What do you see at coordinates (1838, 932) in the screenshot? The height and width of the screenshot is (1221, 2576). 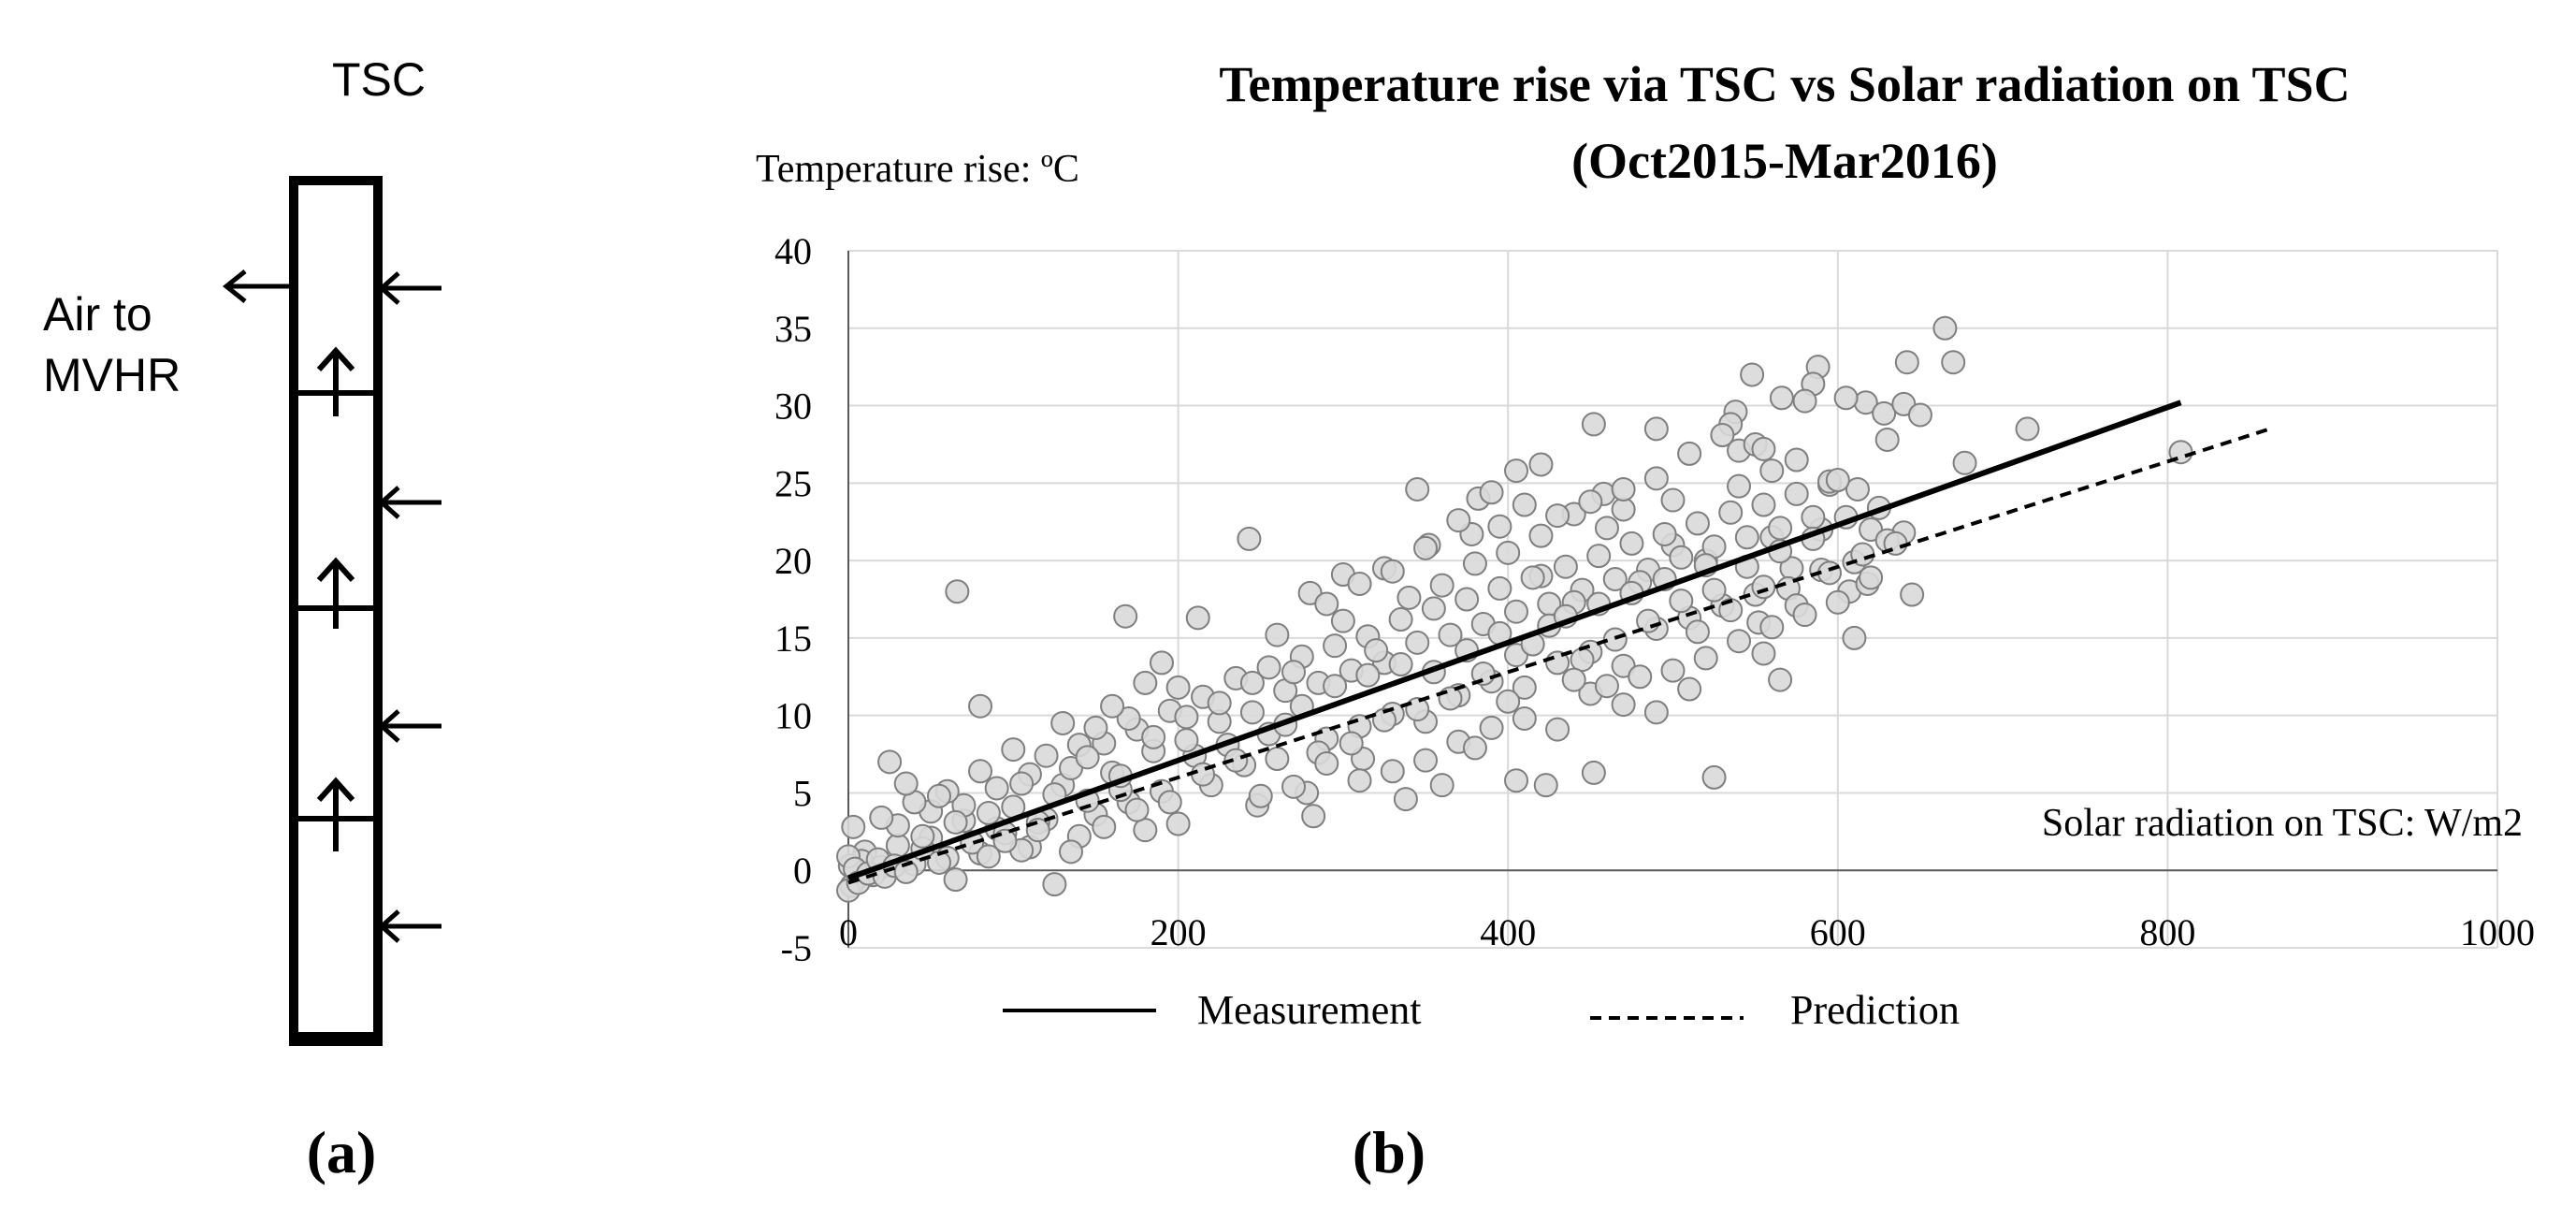 I see `x-tick-label: 600` at bounding box center [1838, 932].